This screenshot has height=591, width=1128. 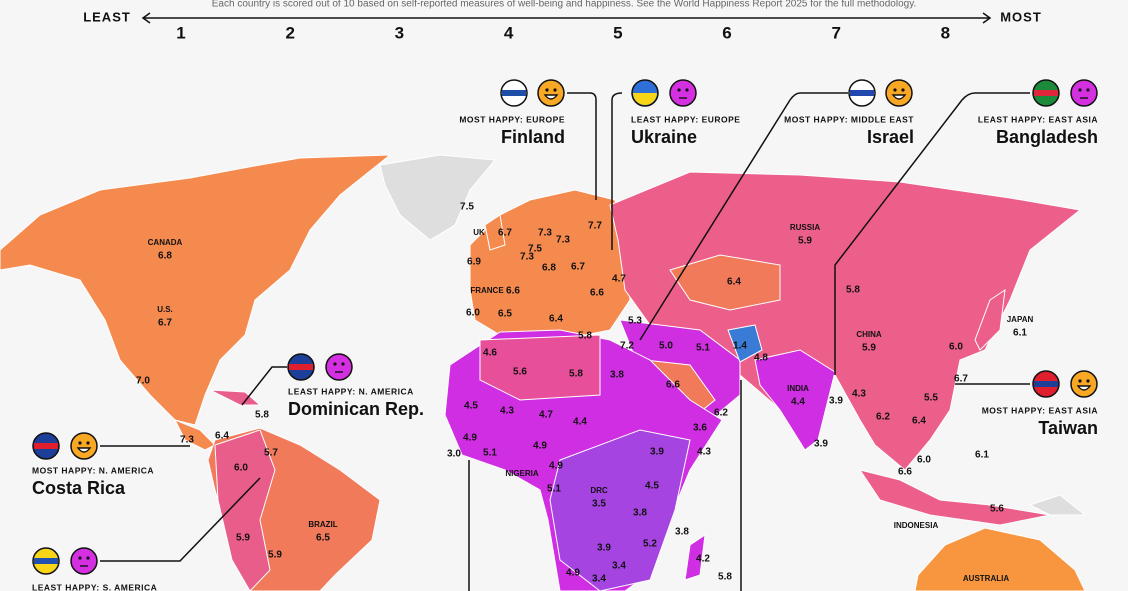 I want to click on country-value: 5.0, so click(x=666, y=346).